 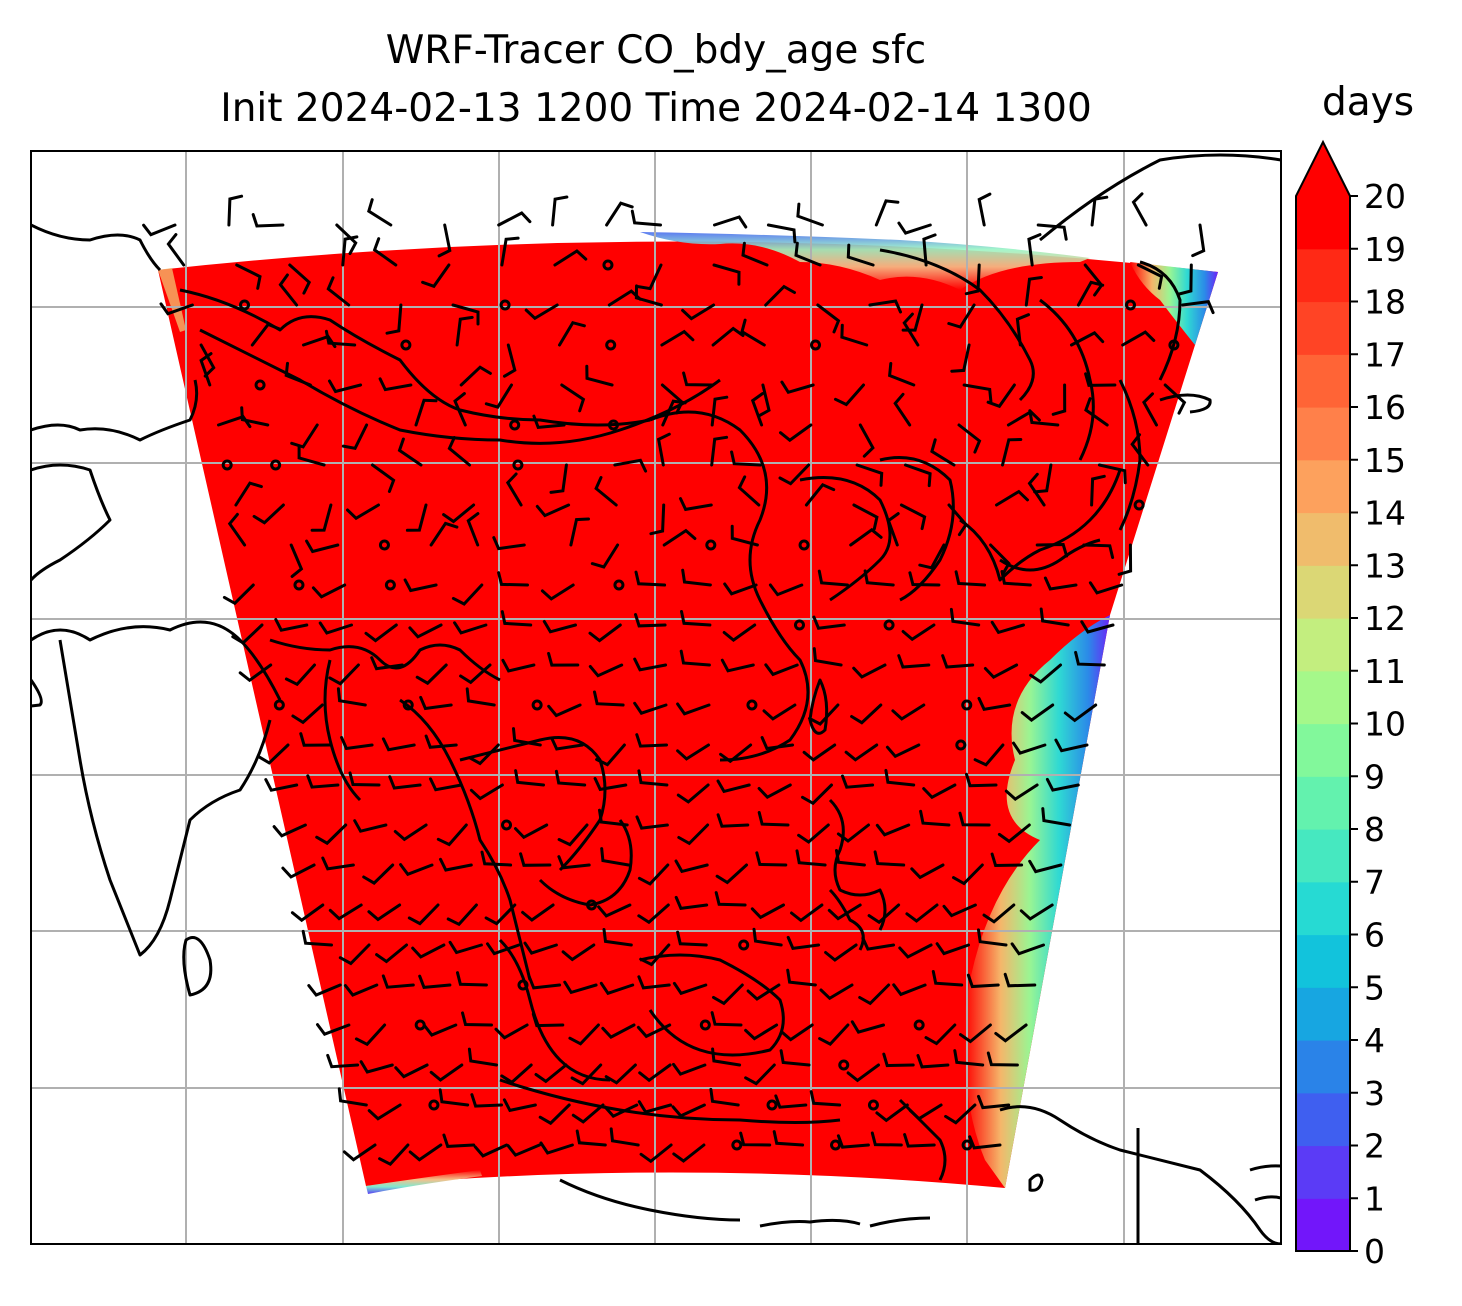 What do you see at coordinates (1323, 695) in the screenshot?
I see `colorbar-outline` at bounding box center [1323, 695].